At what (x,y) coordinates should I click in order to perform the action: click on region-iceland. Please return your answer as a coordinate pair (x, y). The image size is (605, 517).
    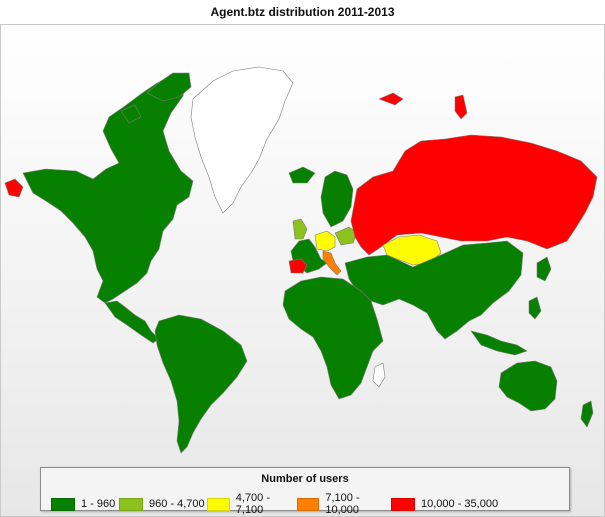
    Looking at the image, I should click on (302, 175).